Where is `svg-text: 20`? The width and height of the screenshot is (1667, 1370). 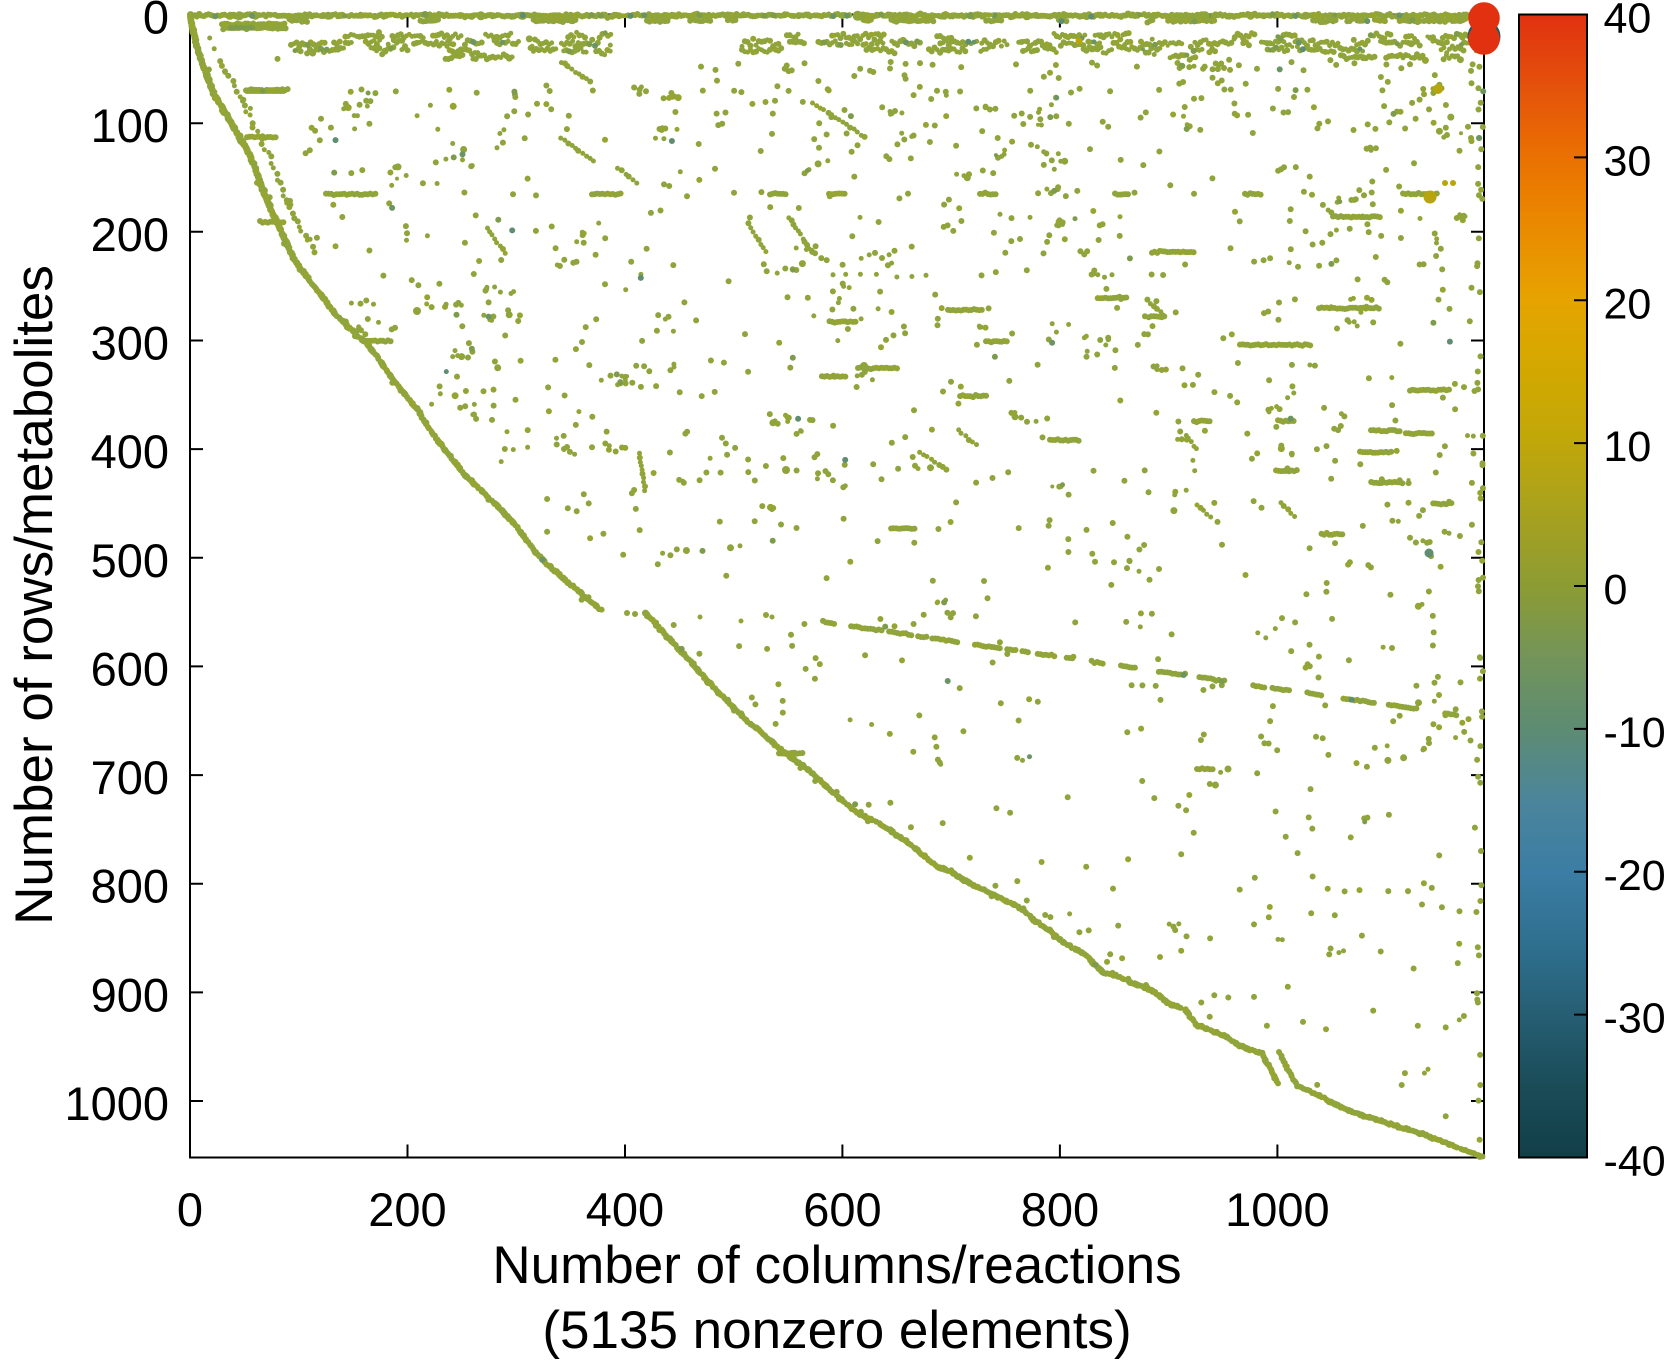
svg-text: 20 is located at coordinates (1628, 304).